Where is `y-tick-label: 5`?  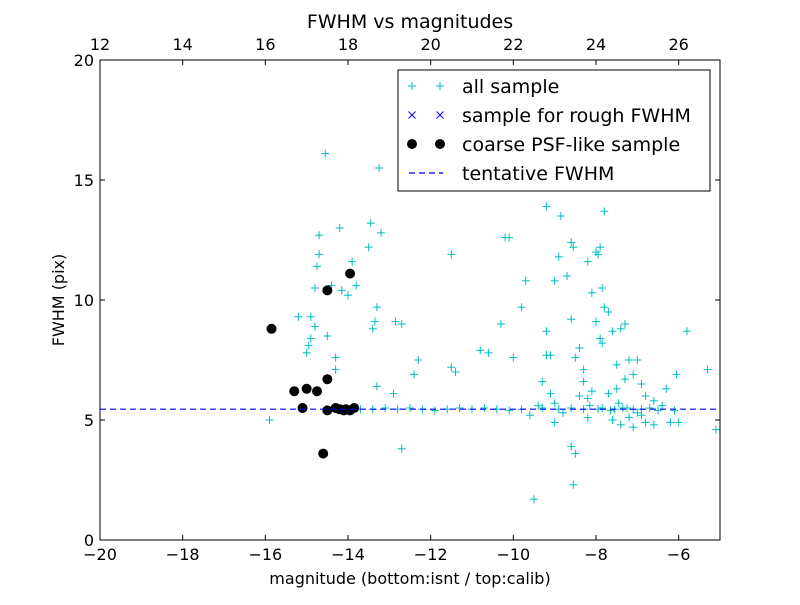
y-tick-label: 5 is located at coordinates (89, 420).